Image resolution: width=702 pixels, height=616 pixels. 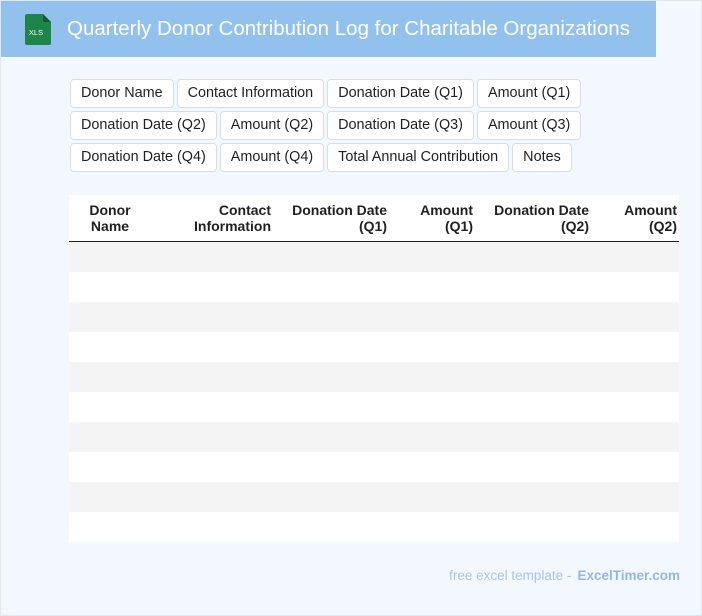 I want to click on column-header-donor-name: Donor Name, so click(x=110, y=218).